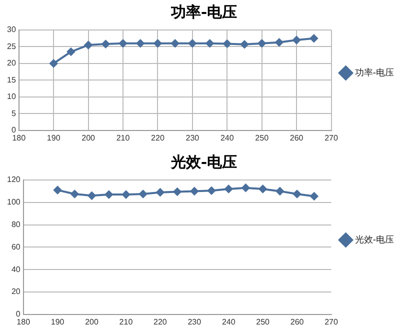 Image resolution: width=412 pixels, height=332 pixels. I want to click on legend-label: 功率-电压, so click(374, 72).